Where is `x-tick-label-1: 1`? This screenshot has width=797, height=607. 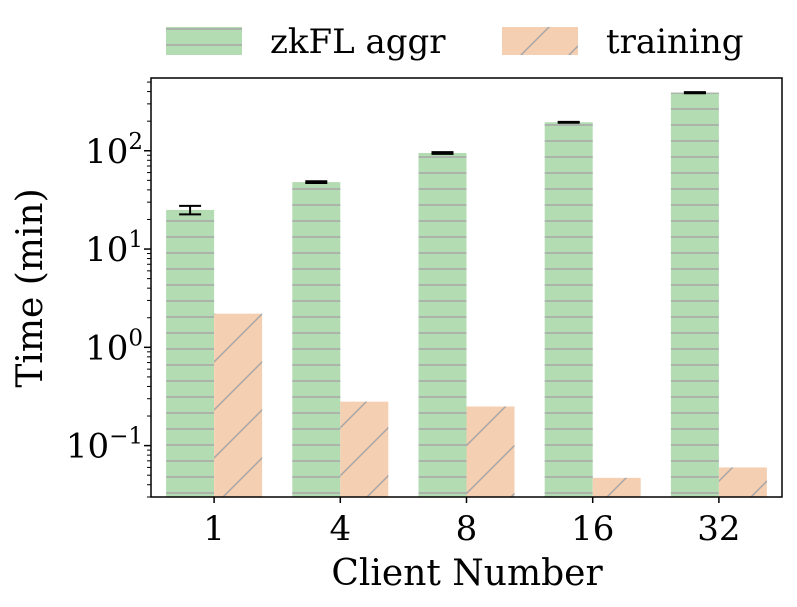 x-tick-label-1: 1 is located at coordinates (214, 529).